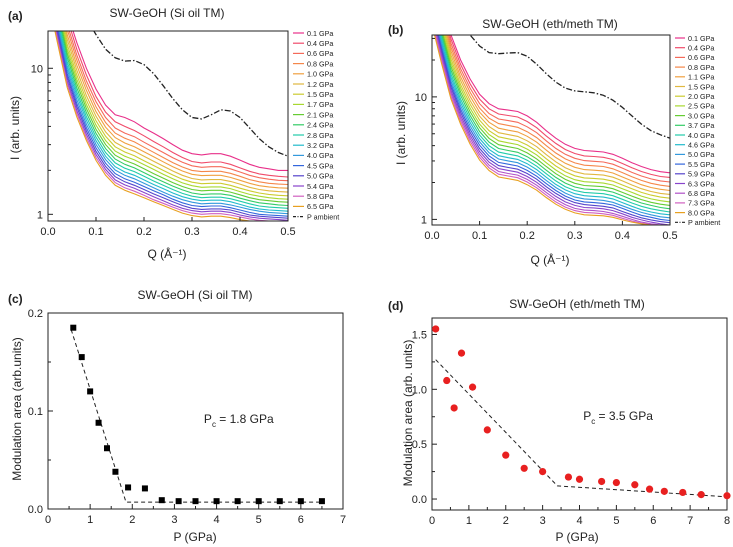 Image resolution: width=733 pixels, height=547 pixels. Describe the element at coordinates (320, 74) in the screenshot. I see `legend-label: 1.0 GPa` at that location.